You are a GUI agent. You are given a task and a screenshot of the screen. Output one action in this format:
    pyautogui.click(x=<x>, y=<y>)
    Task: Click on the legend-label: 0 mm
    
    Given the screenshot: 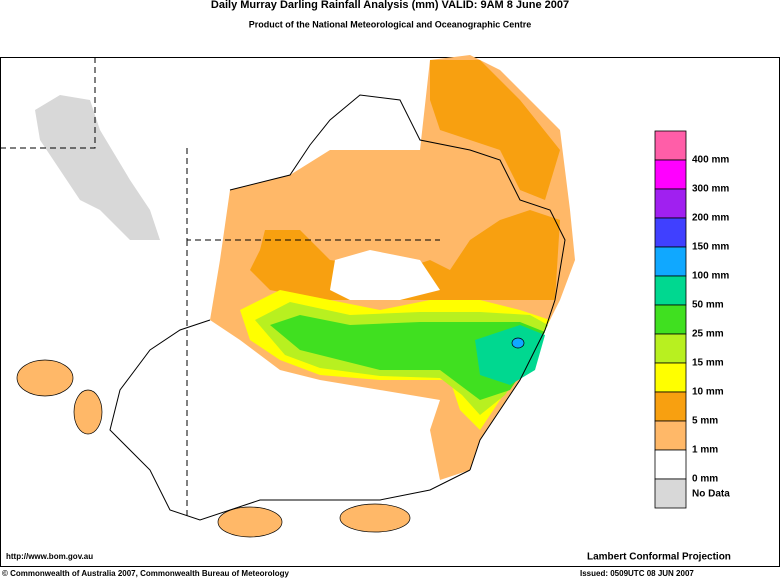 What is the action you would take?
    pyautogui.click(x=705, y=479)
    